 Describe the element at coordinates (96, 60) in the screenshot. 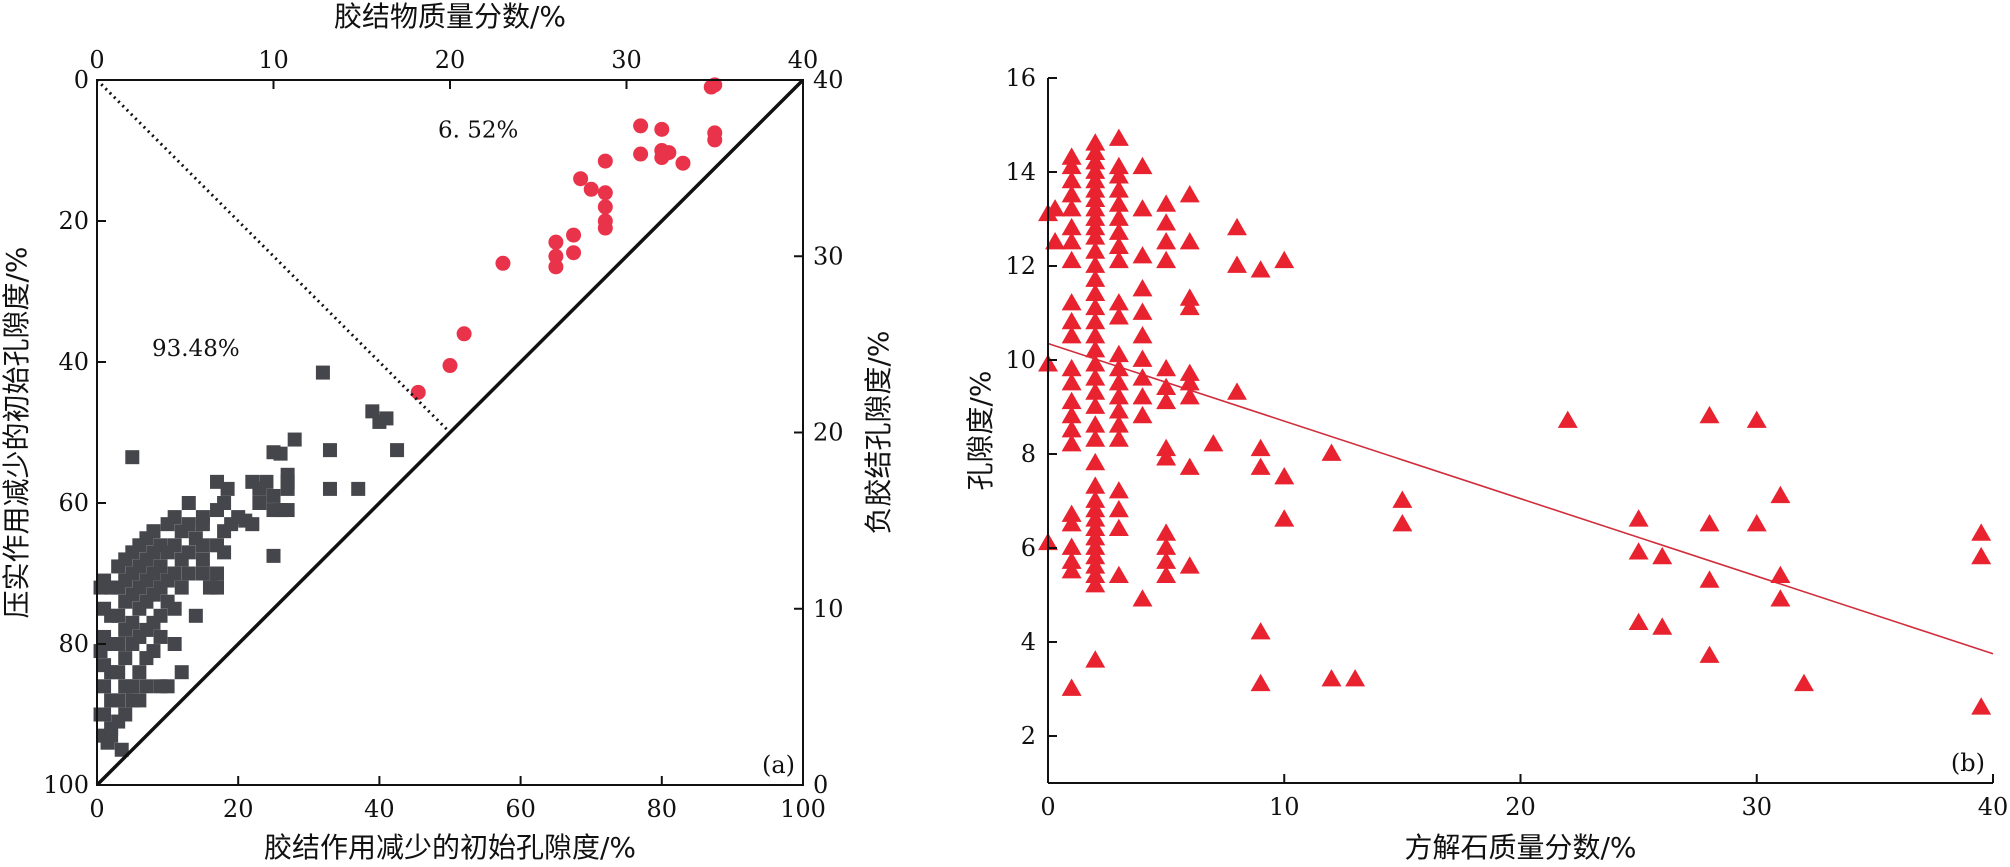

I see `panel-a-top-tick-label-0: 0` at that location.